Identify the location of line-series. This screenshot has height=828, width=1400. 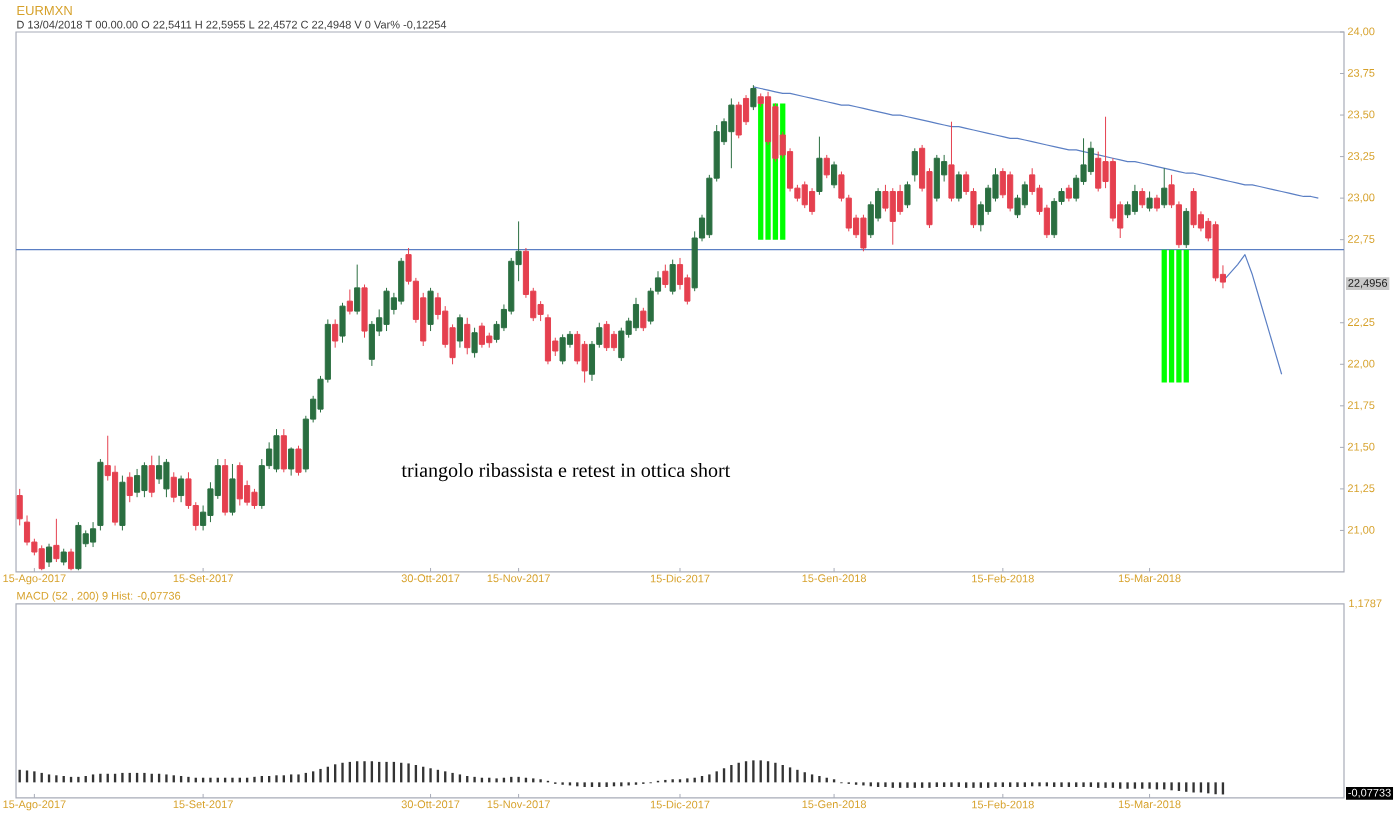
(1252, 314).